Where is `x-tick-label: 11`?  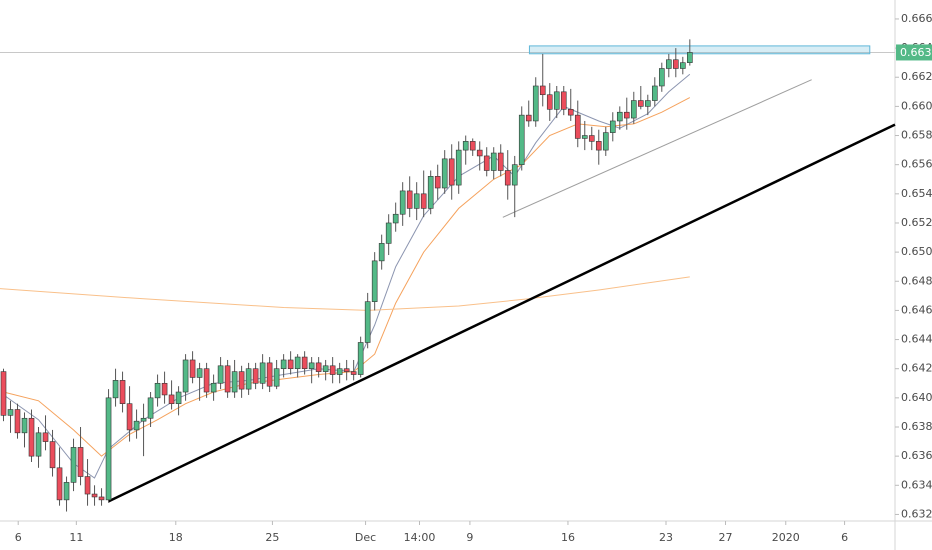 x-tick-label: 11 is located at coordinates (76, 537).